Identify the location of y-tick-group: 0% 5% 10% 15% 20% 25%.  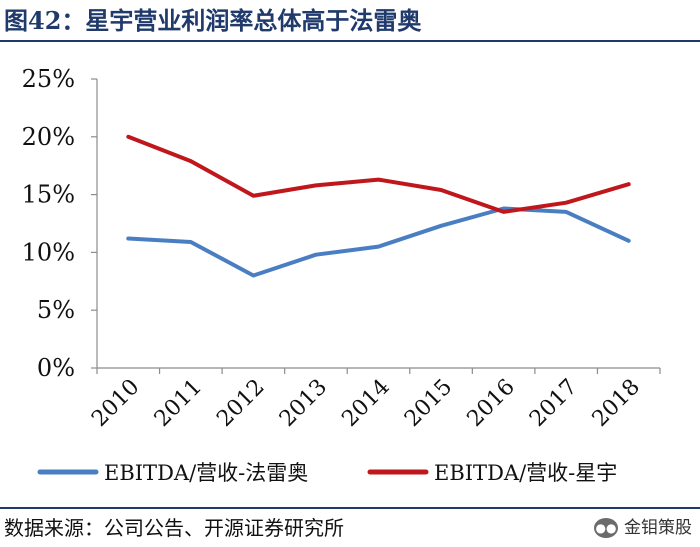
(59, 223).